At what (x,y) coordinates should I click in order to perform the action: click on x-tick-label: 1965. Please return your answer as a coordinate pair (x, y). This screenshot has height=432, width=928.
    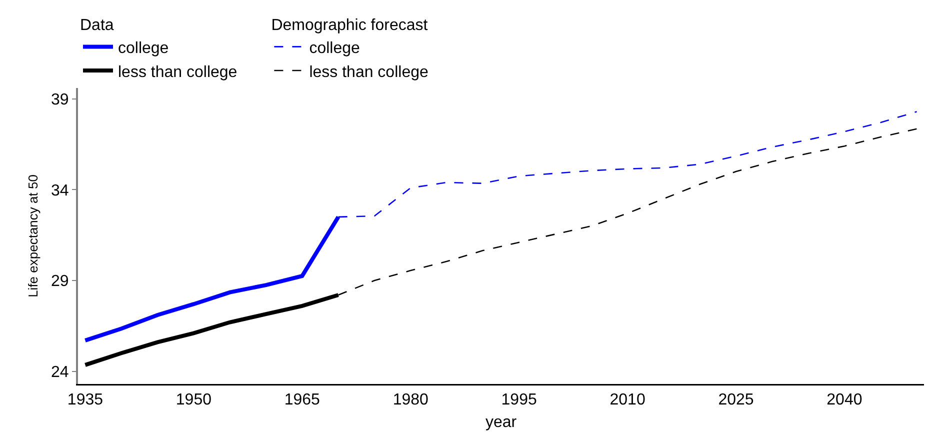
    Looking at the image, I should click on (302, 400).